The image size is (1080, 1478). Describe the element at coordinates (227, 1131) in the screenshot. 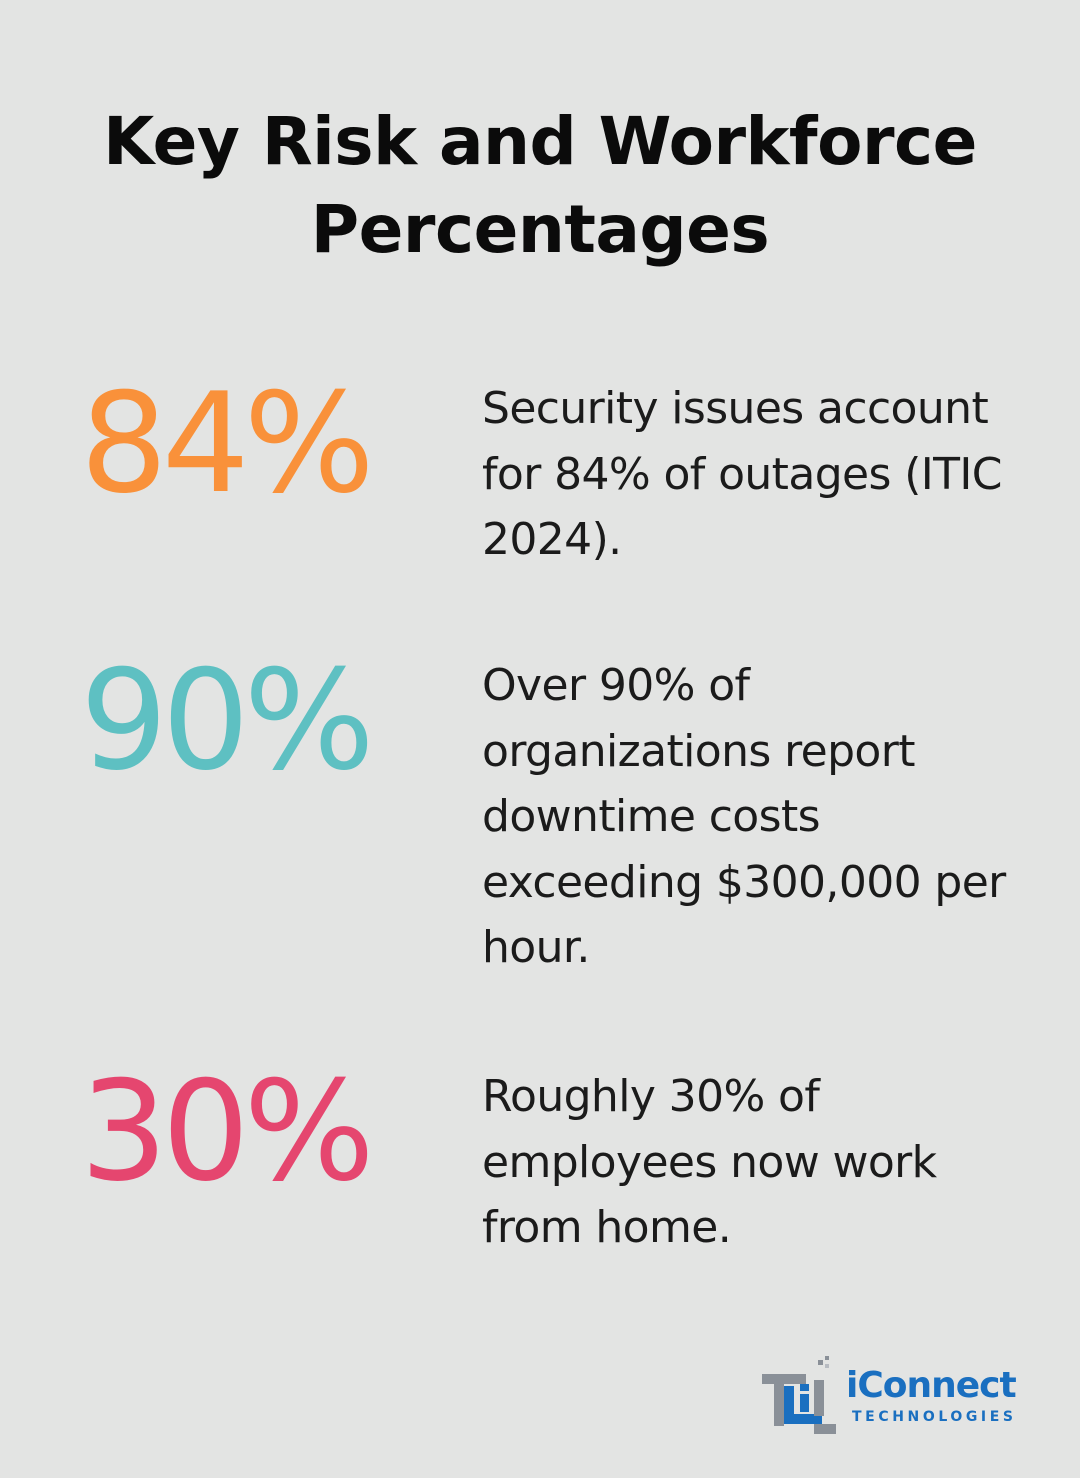

I see `stat-value: 30%` at that location.